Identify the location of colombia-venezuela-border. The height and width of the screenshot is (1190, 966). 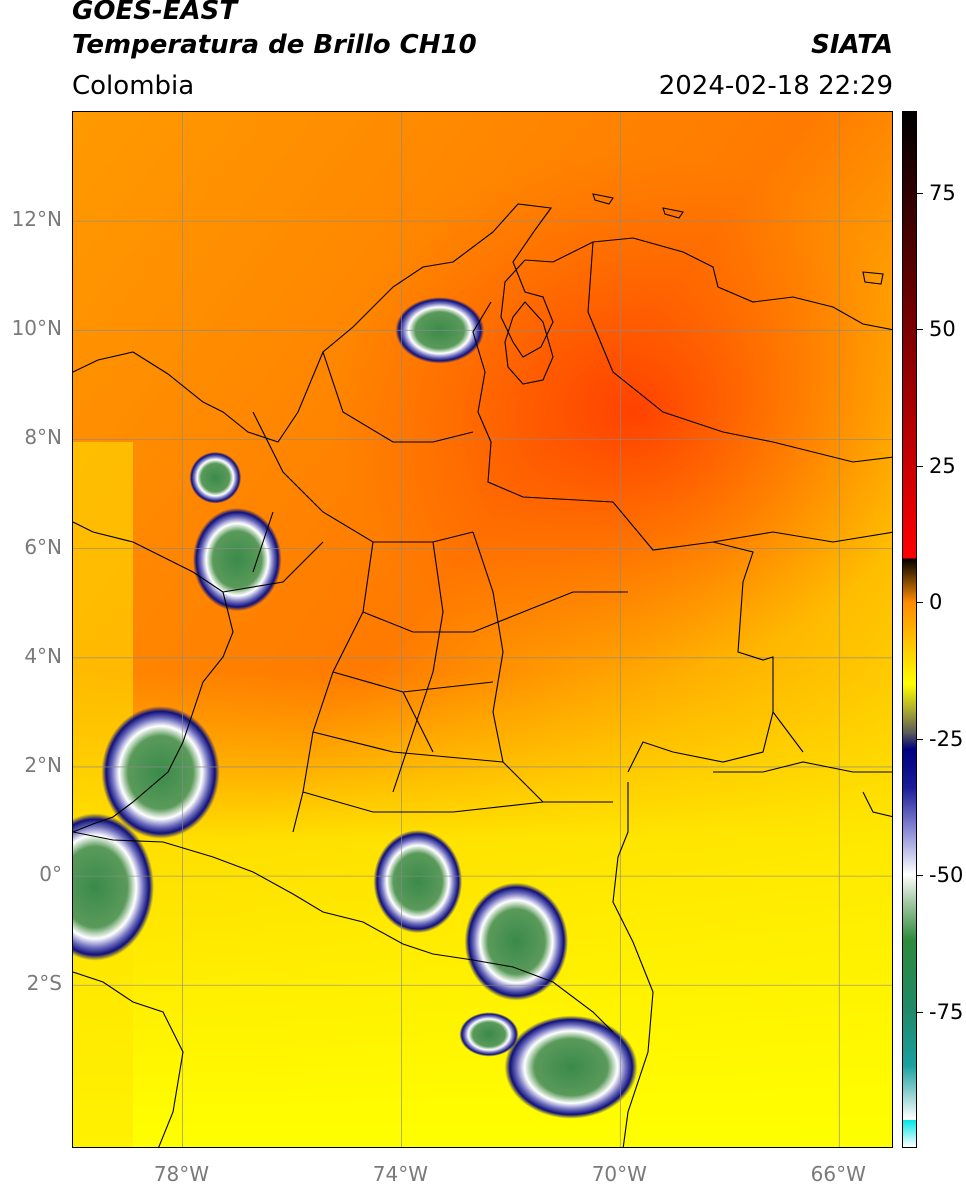
(623, 537).